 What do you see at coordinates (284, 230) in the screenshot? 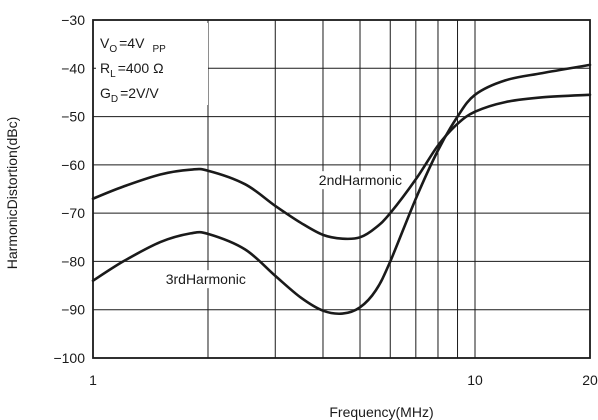
I see `curve-annotations: 2ndHarmonic 3rdHarmonic` at bounding box center [284, 230].